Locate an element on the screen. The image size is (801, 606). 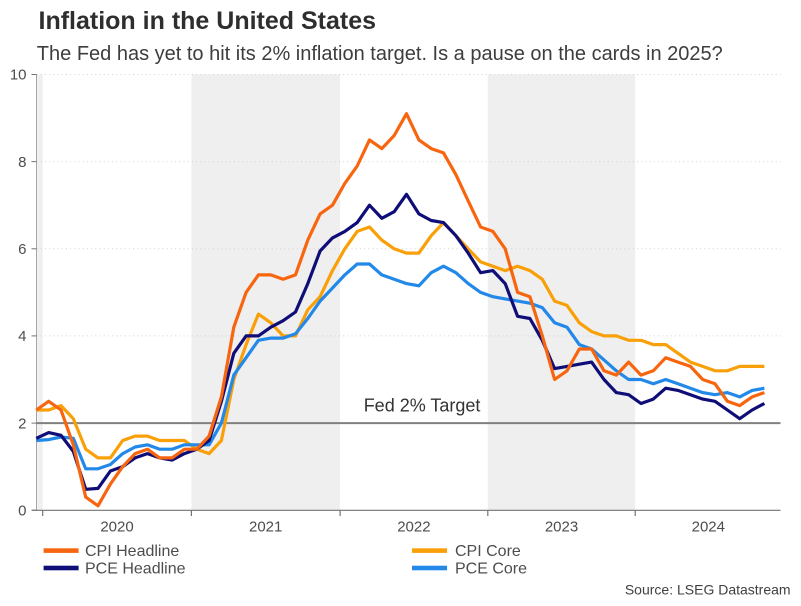
svg-text: 2022 is located at coordinates (413, 527).